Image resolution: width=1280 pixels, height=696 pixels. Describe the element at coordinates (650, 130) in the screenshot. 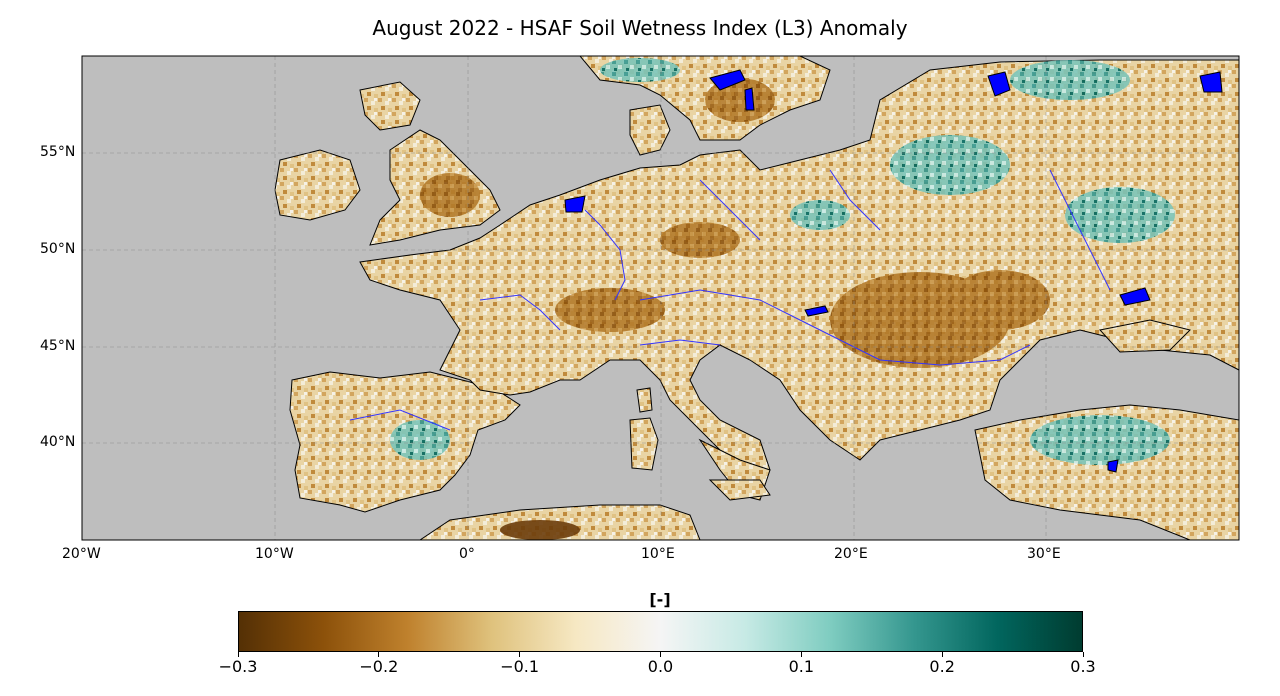

I see `denmark` at that location.